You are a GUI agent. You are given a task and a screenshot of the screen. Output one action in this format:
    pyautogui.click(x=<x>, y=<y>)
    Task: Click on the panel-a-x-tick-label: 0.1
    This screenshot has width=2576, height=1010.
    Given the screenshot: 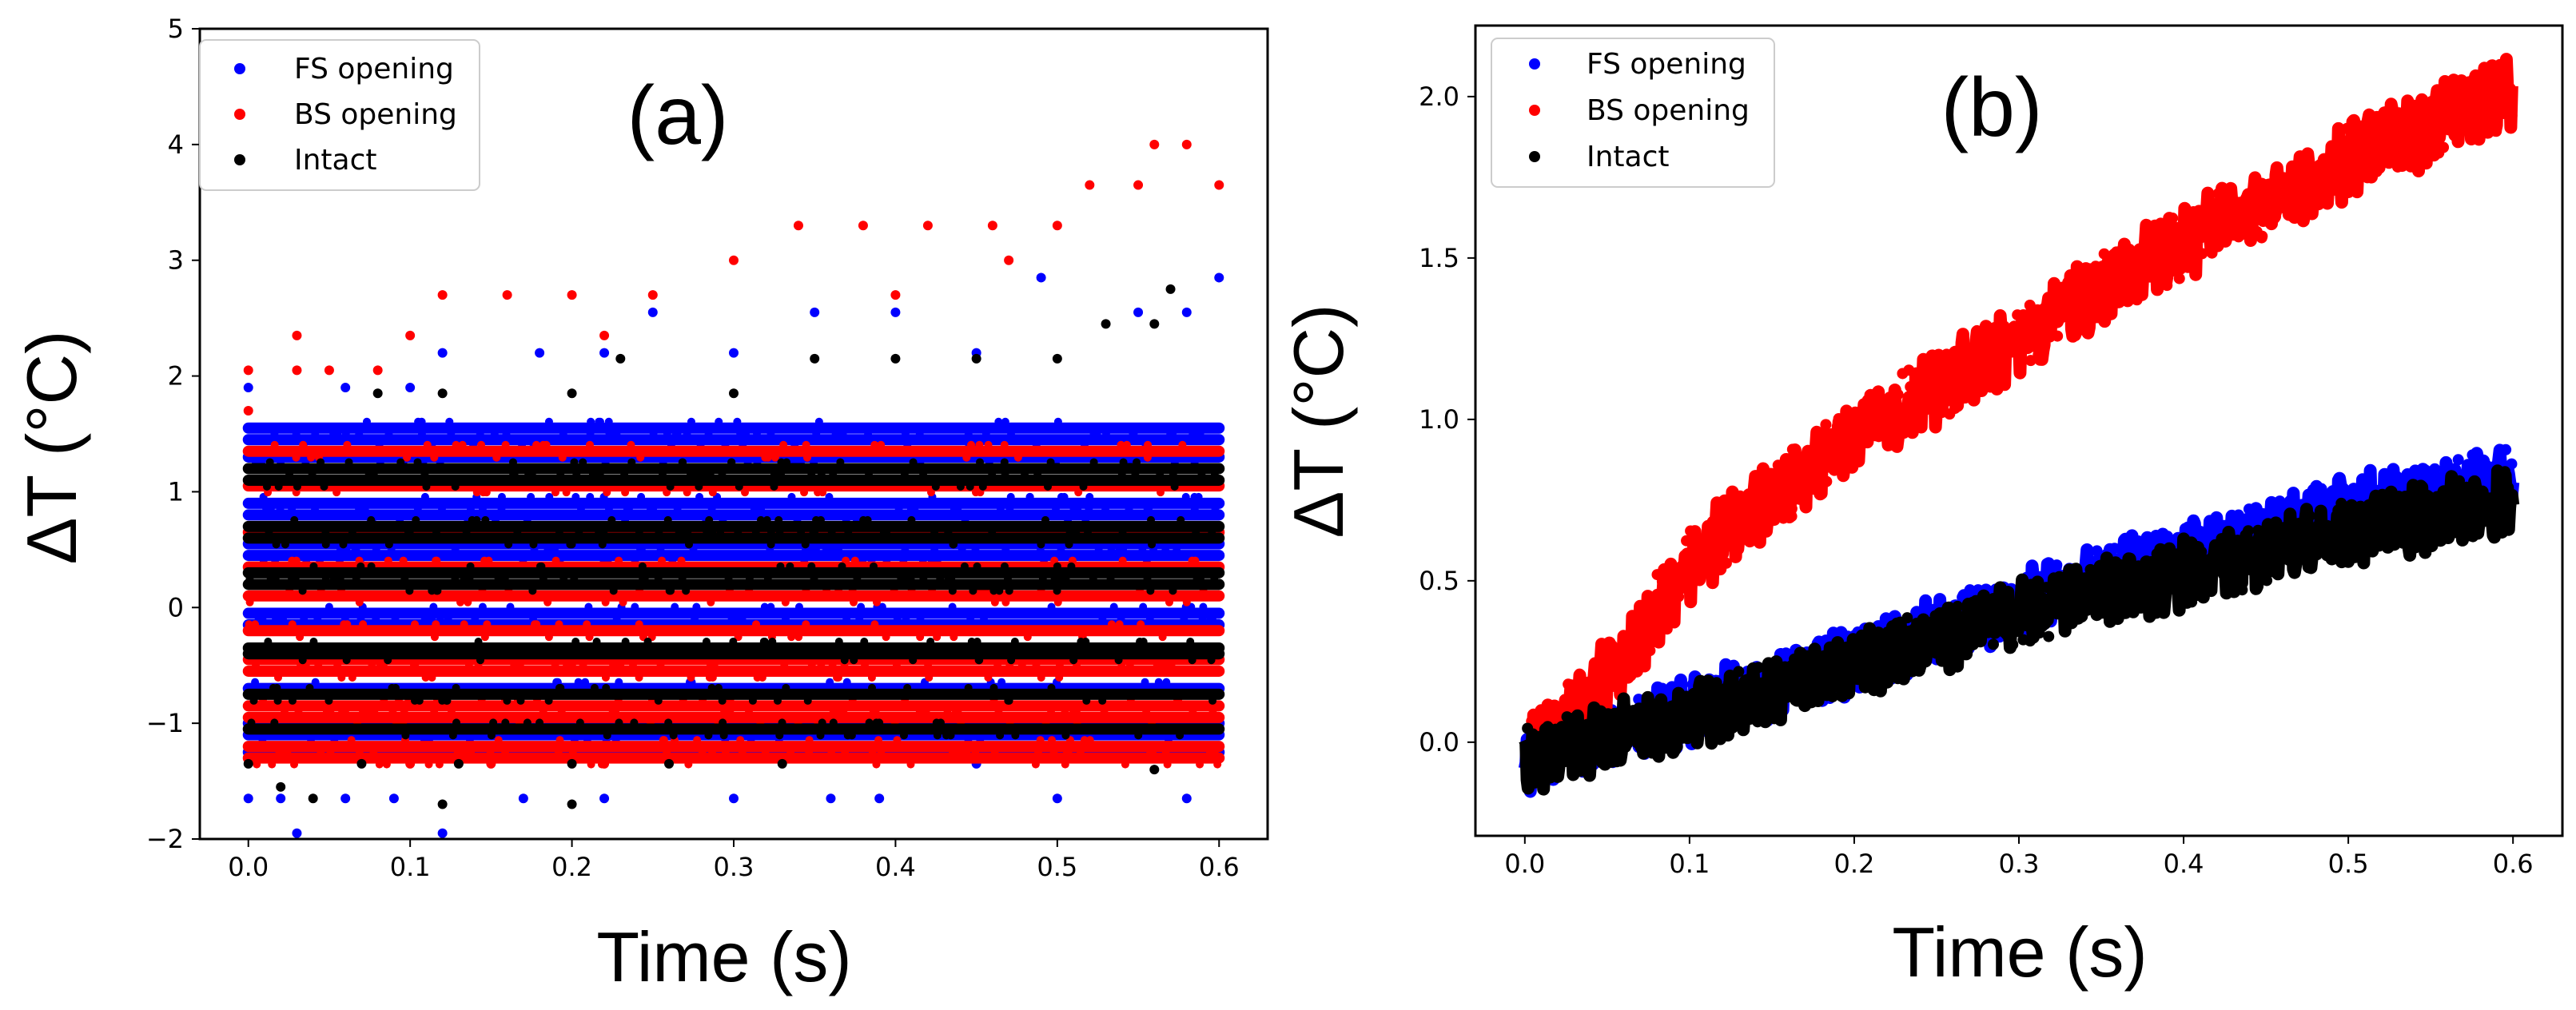 What is the action you would take?
    pyautogui.click(x=410, y=867)
    